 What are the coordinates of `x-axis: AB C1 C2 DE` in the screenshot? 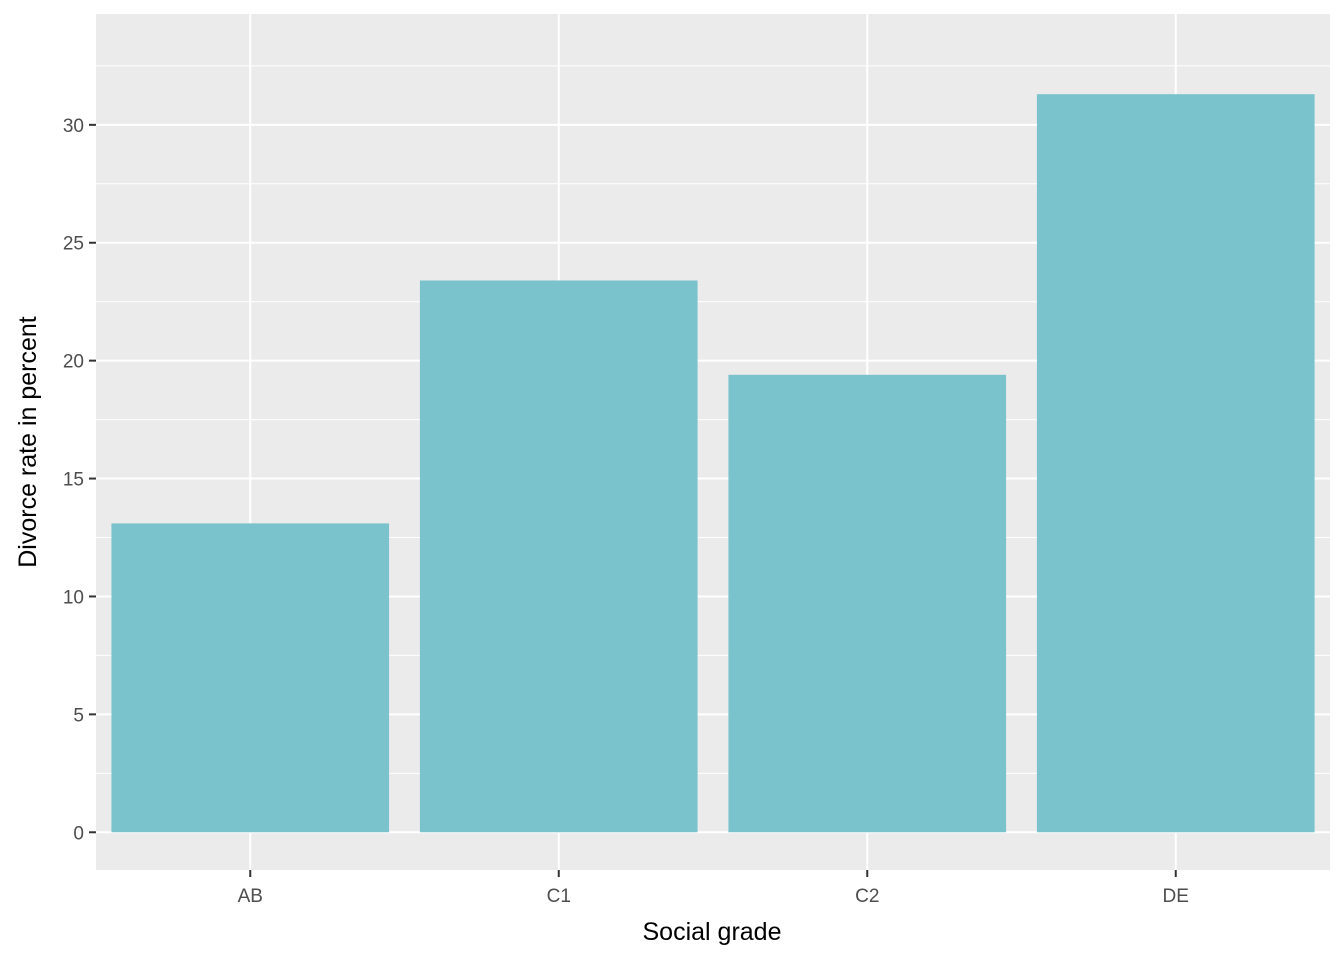 It's located at (713, 888).